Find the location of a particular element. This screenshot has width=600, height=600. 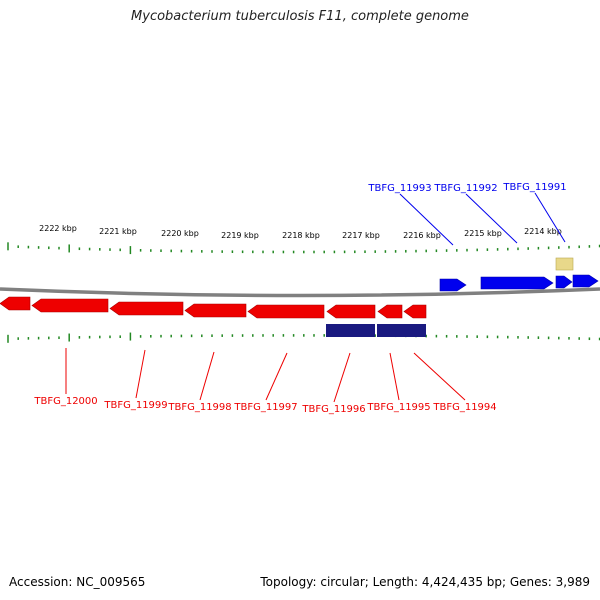

gene-label-reverse: TBFG_11998 is located at coordinates (199, 407).